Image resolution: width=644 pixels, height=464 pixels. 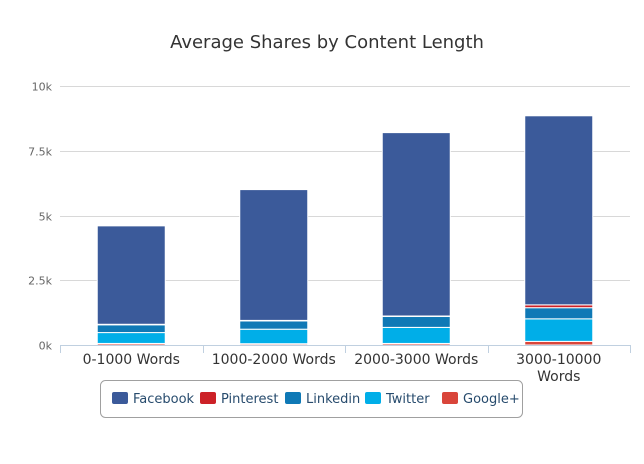 What do you see at coordinates (249, 399) in the screenshot?
I see `legend-label: Pinterest` at bounding box center [249, 399].